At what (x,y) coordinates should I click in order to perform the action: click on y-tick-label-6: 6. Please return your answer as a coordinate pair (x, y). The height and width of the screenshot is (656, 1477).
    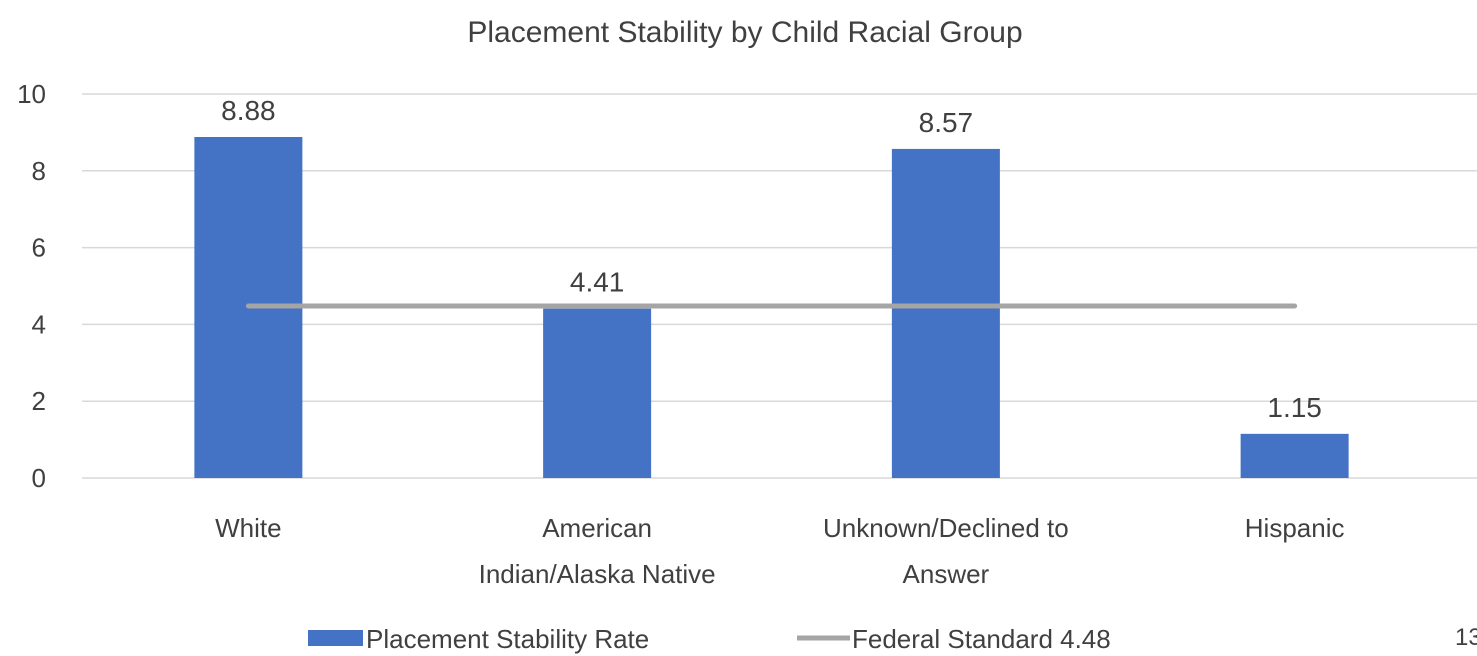
    Looking at the image, I should click on (39, 248).